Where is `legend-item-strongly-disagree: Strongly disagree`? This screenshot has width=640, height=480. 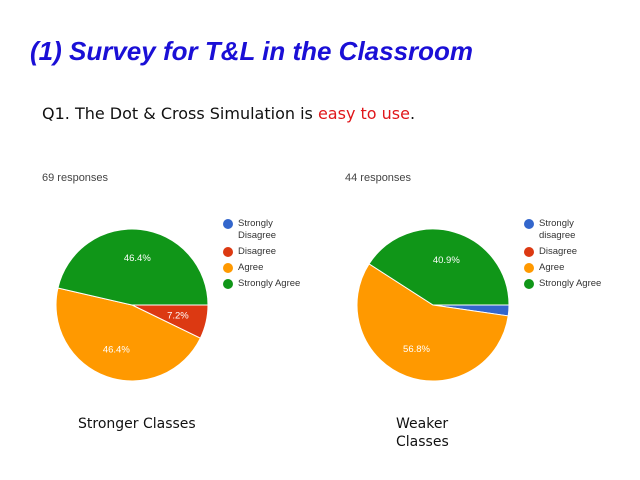
legend-item-strongly-disagree: Strongly disagree is located at coordinates (566, 230).